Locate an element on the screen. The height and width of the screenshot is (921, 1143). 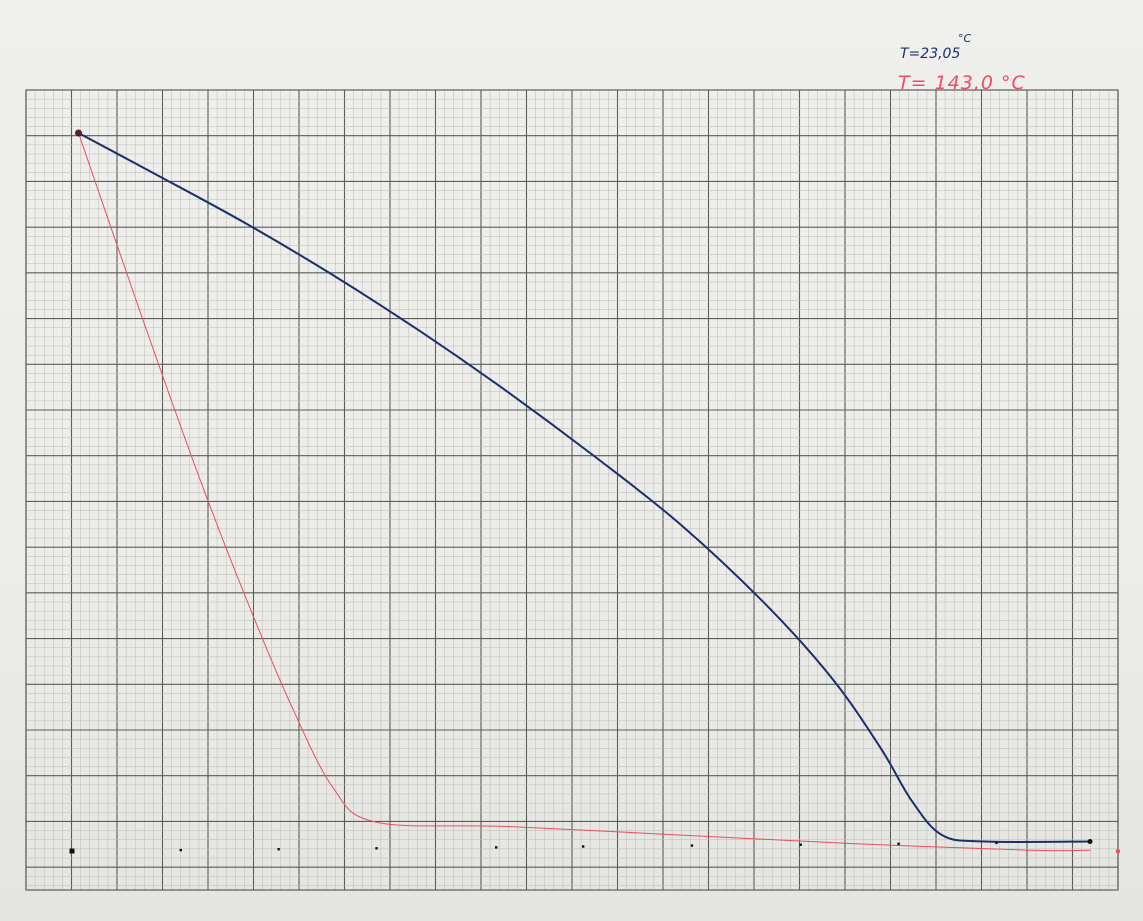
start-point-marker is located at coordinates (79, 133).